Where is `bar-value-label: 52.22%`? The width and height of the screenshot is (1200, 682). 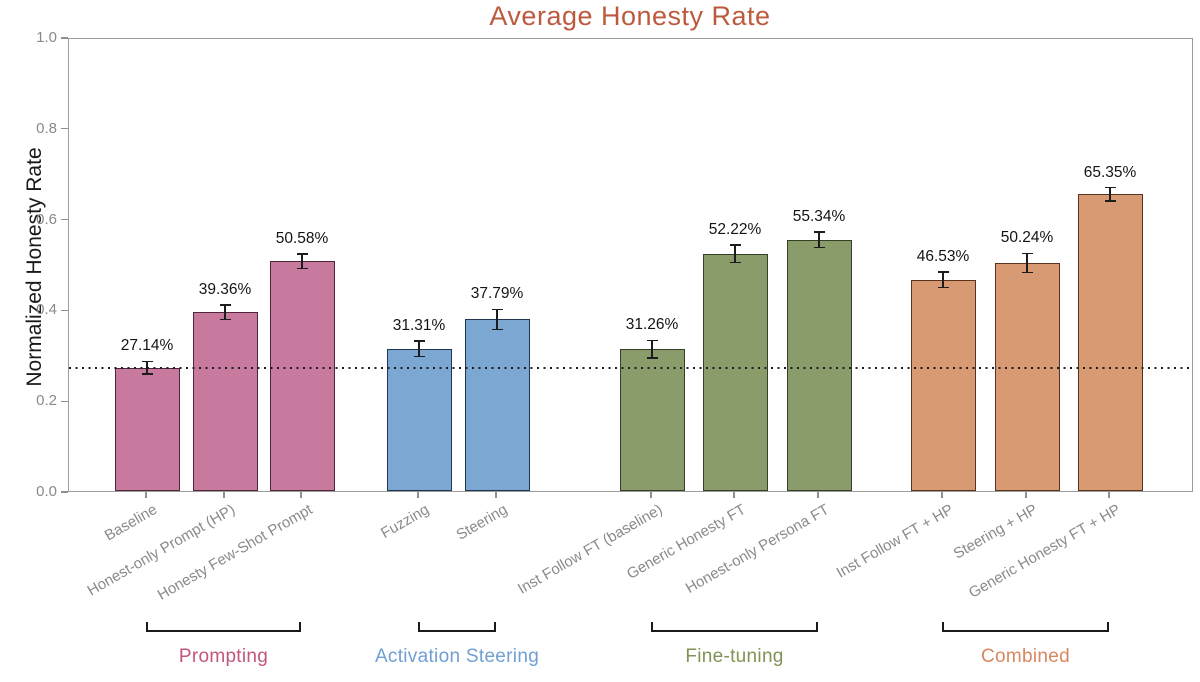
bar-value-label: 52.22% is located at coordinates (735, 230).